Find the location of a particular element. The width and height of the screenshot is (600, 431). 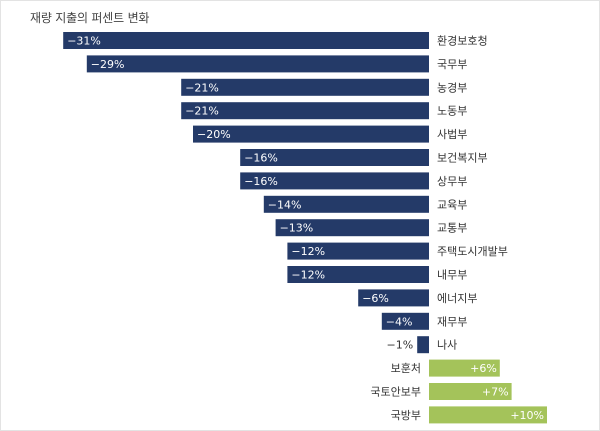

value-label-13: −4% is located at coordinates (399, 321).